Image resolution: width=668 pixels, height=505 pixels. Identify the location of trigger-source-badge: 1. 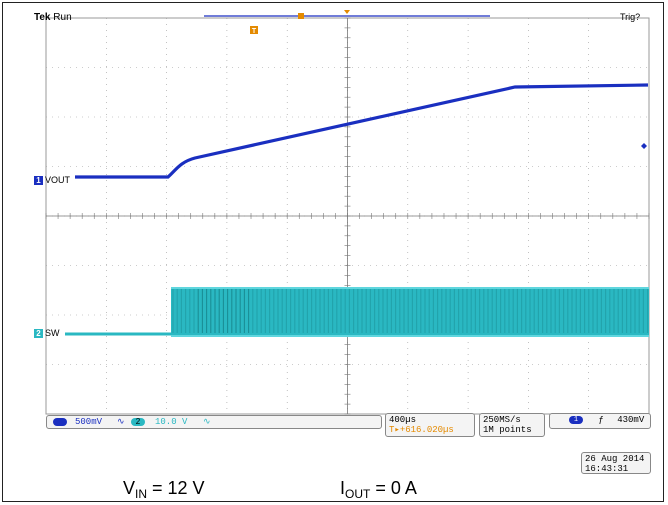
(576, 419).